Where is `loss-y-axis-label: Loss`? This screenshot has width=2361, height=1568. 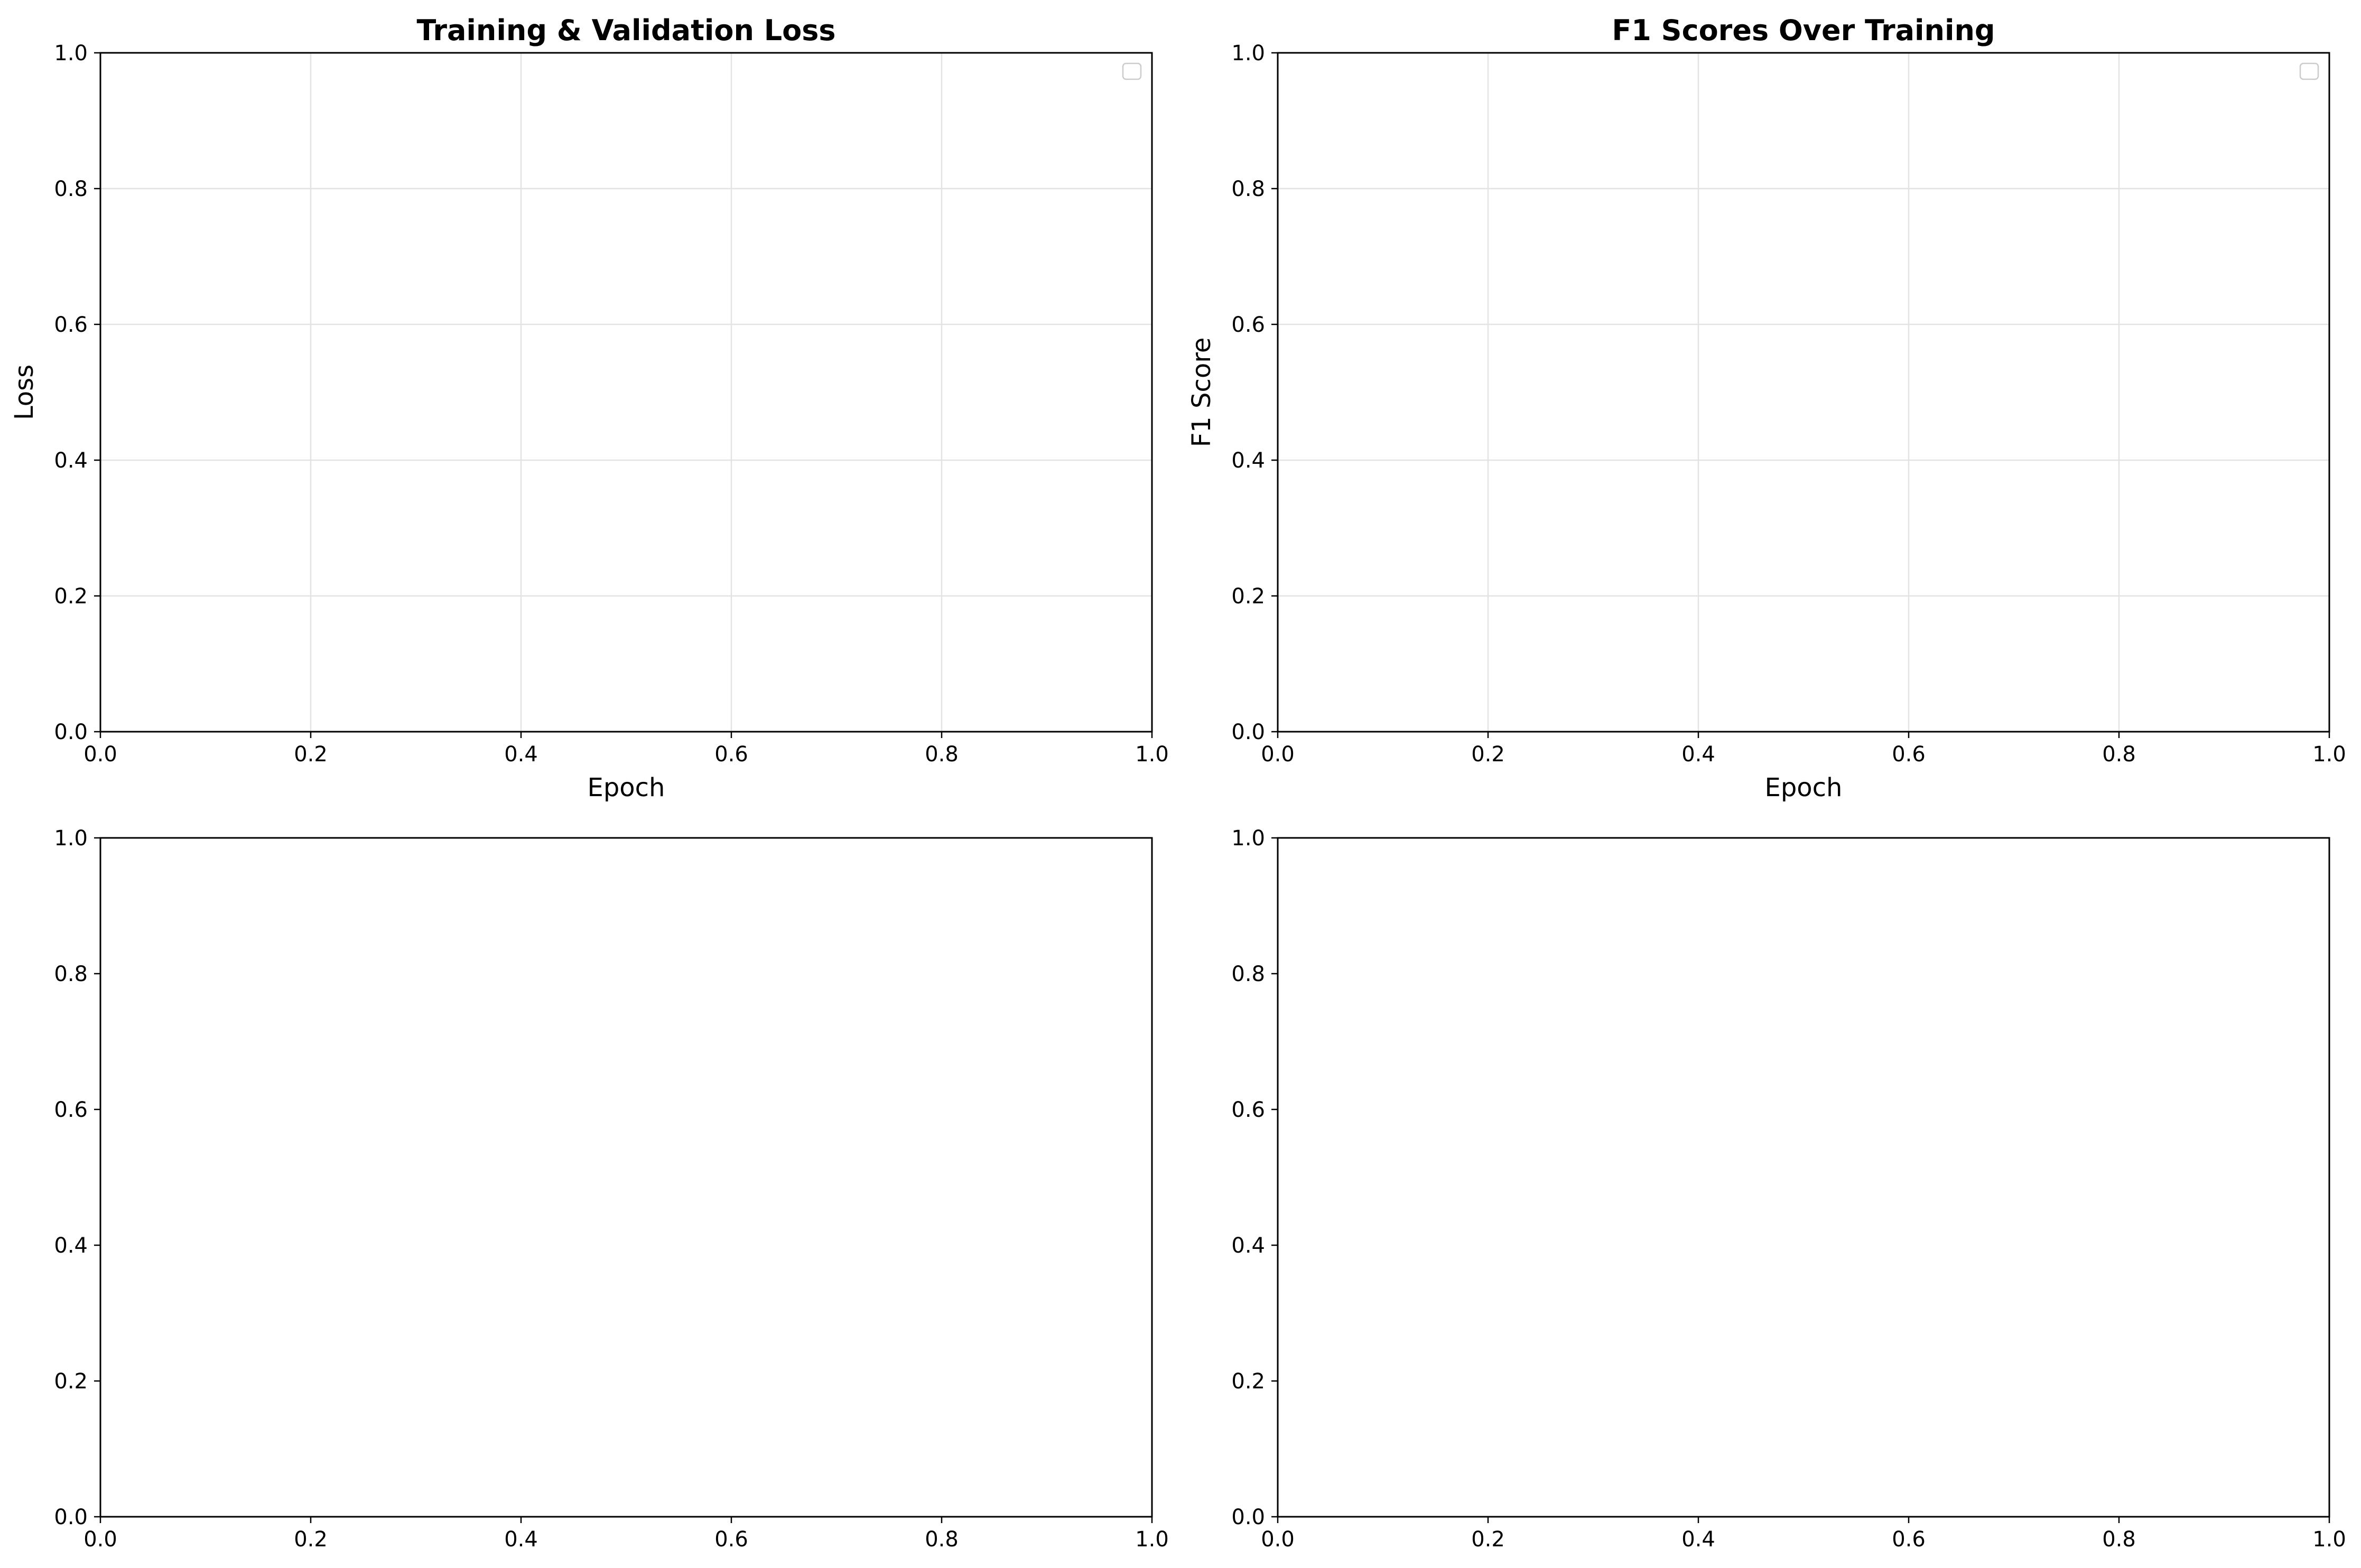 loss-y-axis-label: Loss is located at coordinates (25, 392).